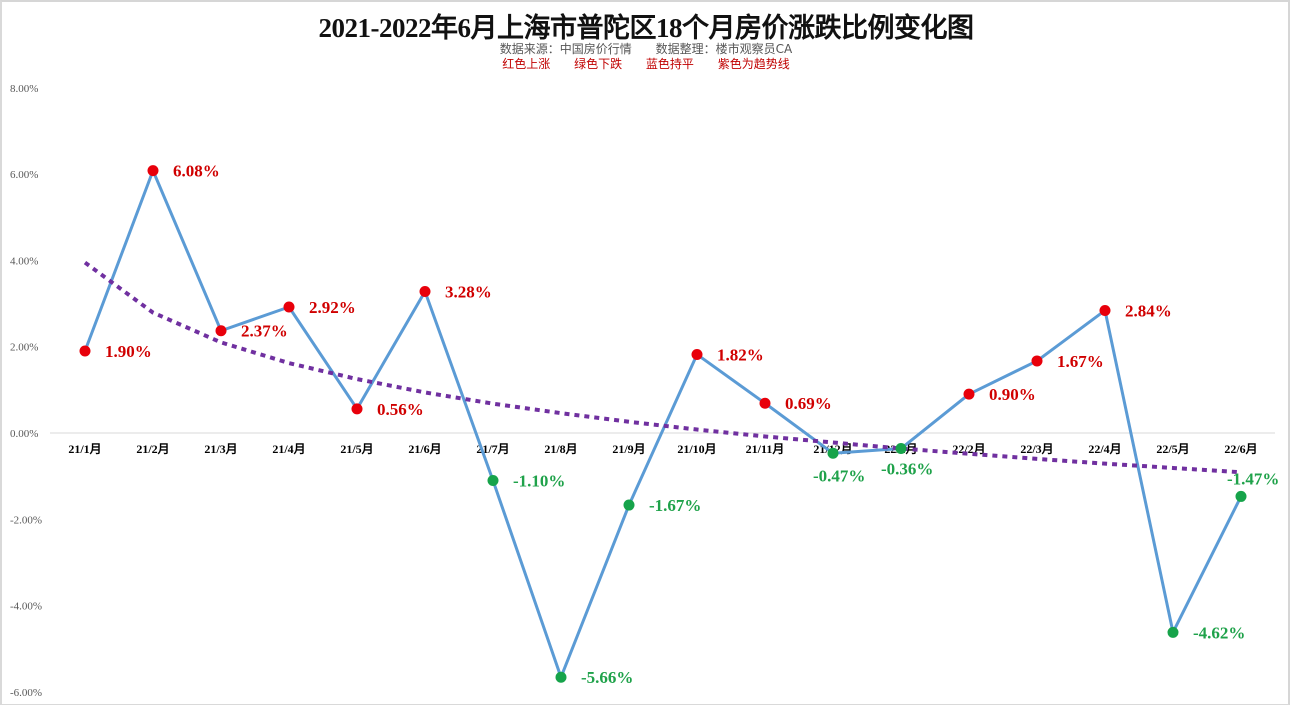 This screenshot has height=707, width=1292. Describe the element at coordinates (24, 175) in the screenshot. I see `y-tick-label: 6.00%` at that location.